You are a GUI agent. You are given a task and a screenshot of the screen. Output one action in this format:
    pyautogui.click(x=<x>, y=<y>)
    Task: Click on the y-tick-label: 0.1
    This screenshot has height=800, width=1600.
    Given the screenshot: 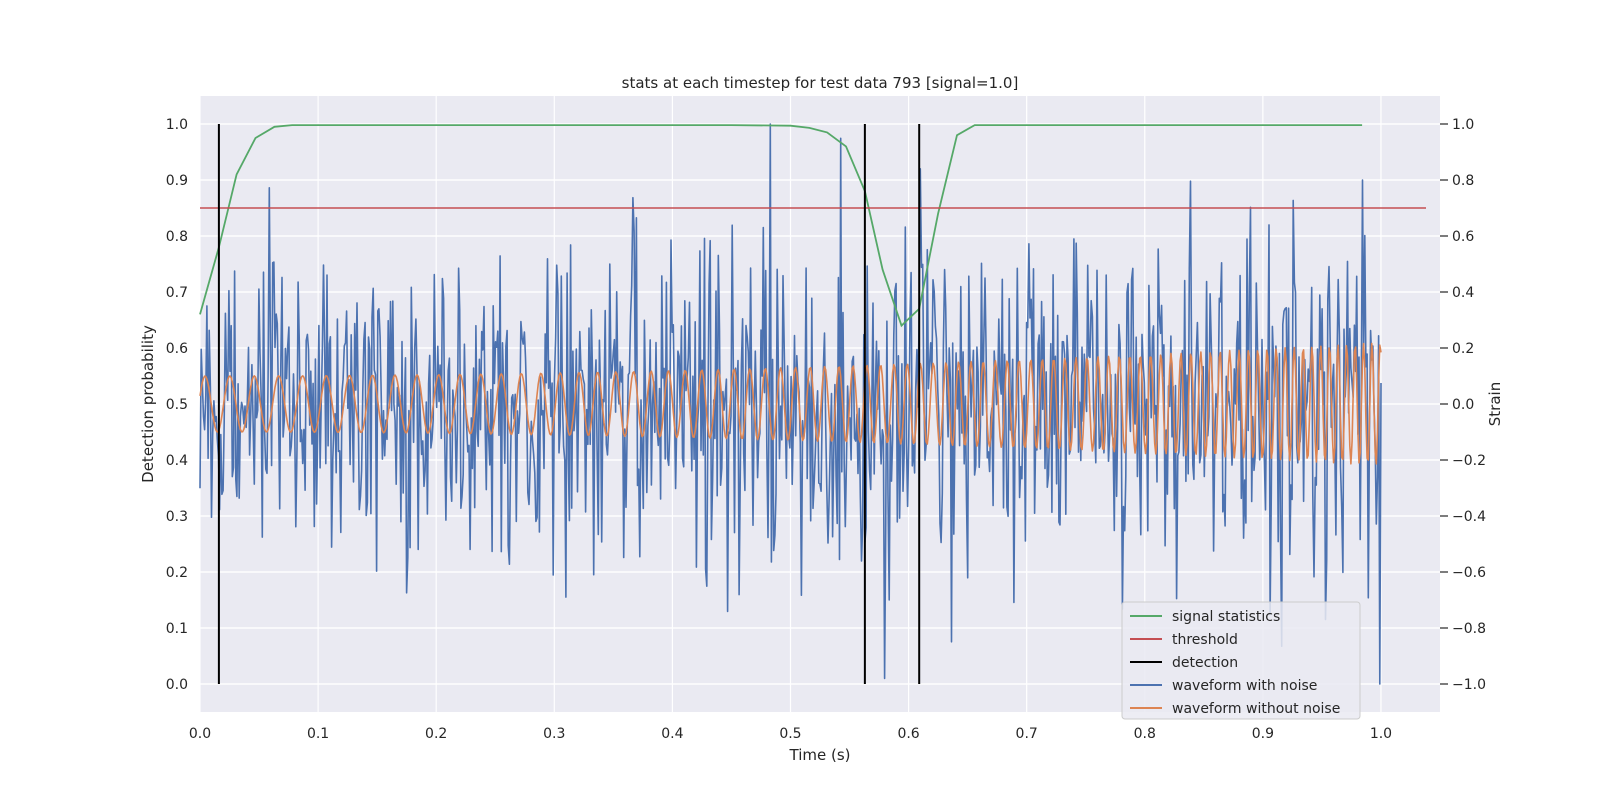 What is the action you would take?
    pyautogui.click(x=177, y=629)
    